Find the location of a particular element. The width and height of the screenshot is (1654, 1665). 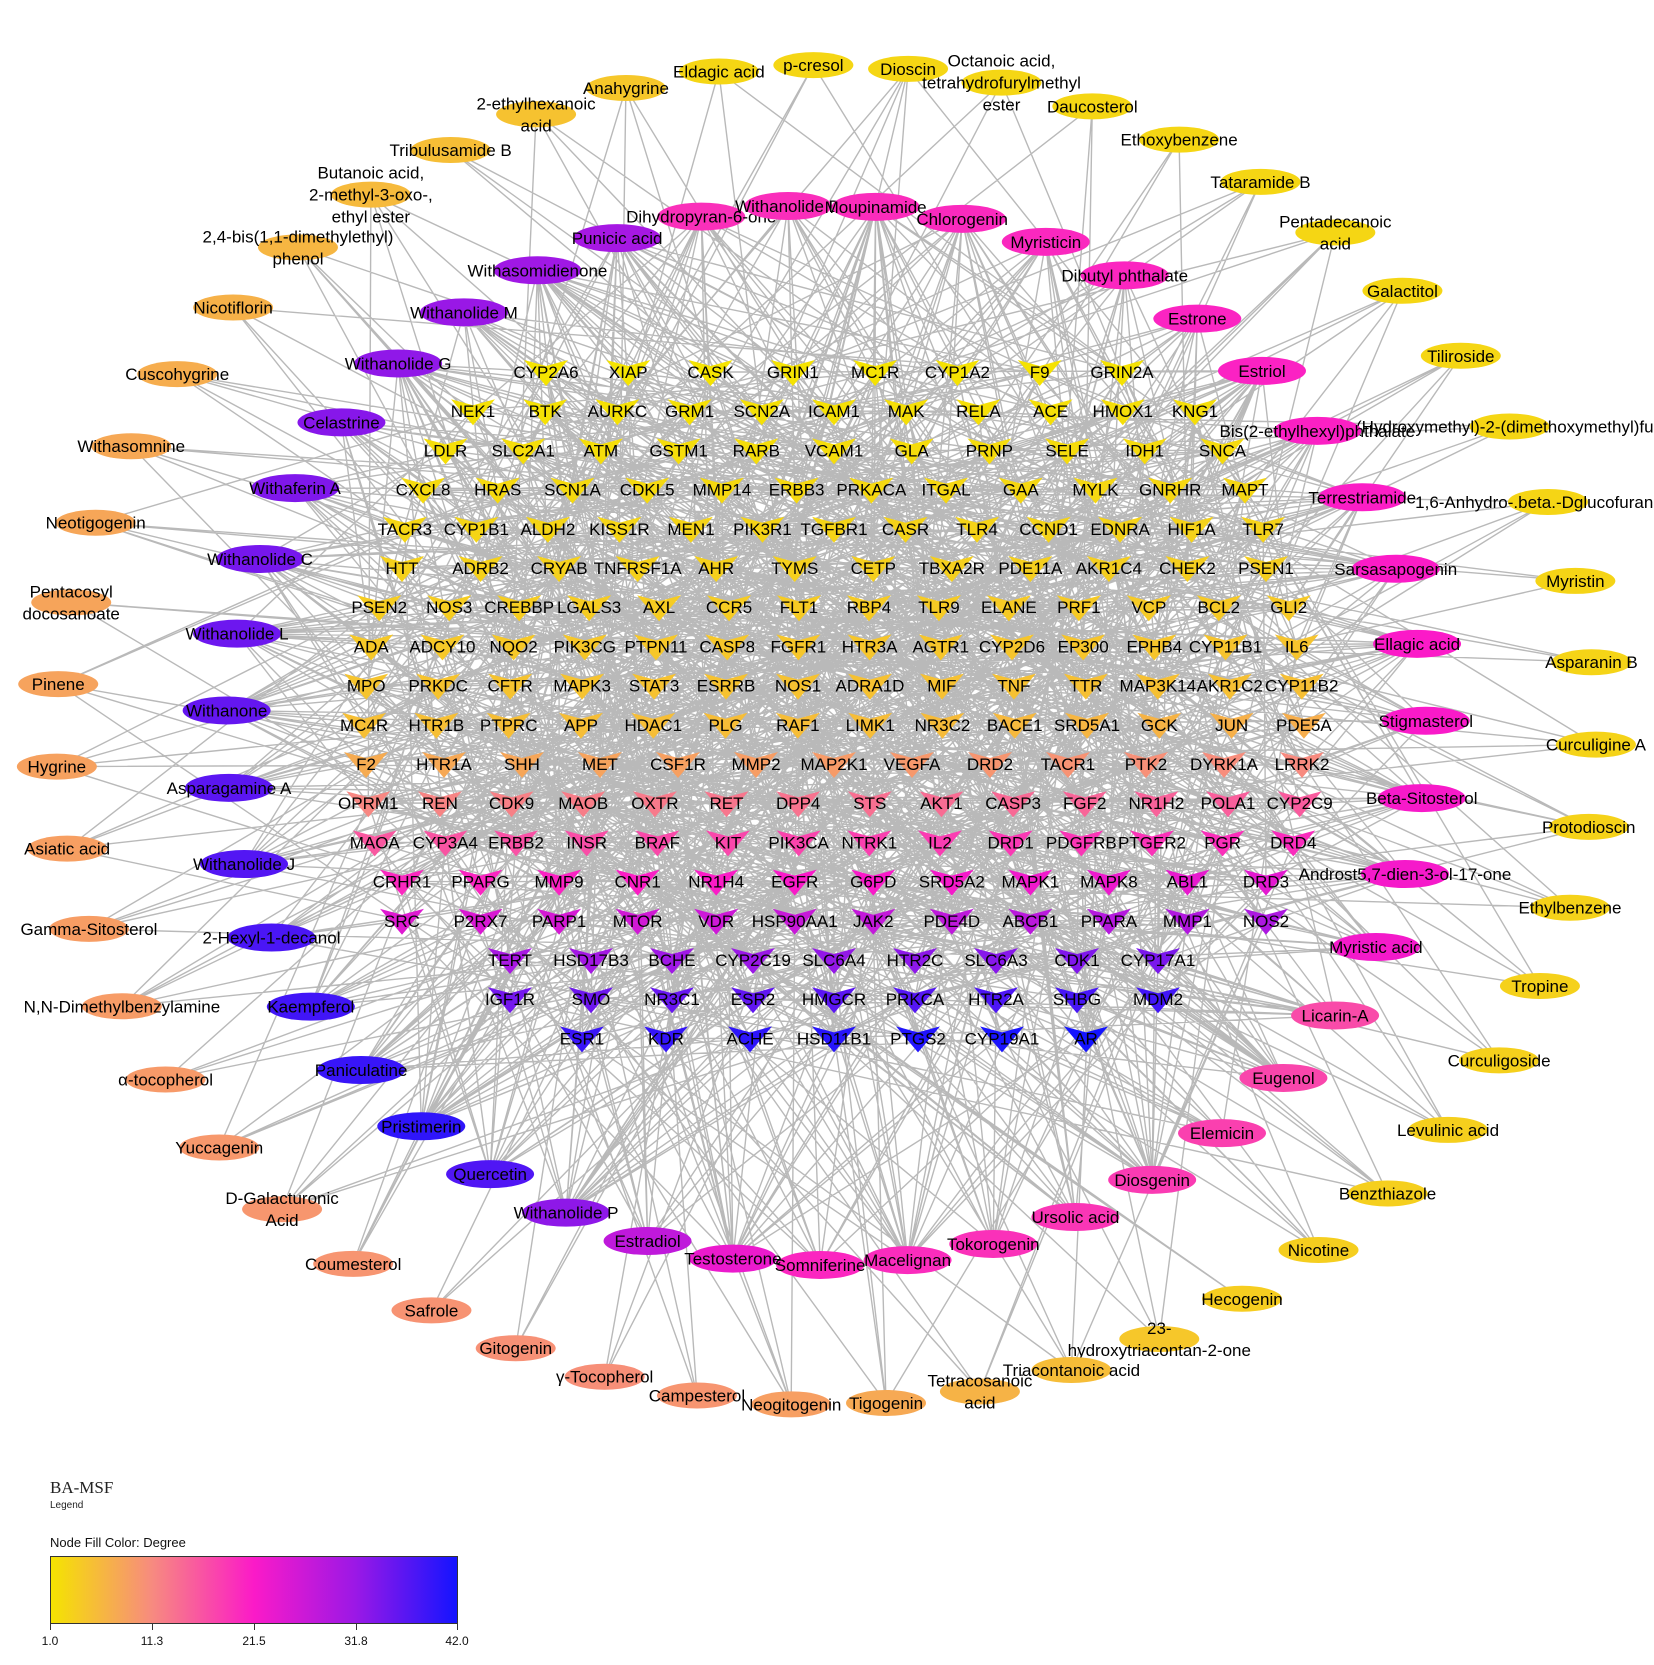

target-node: DRD3 is located at coordinates (1266, 882).